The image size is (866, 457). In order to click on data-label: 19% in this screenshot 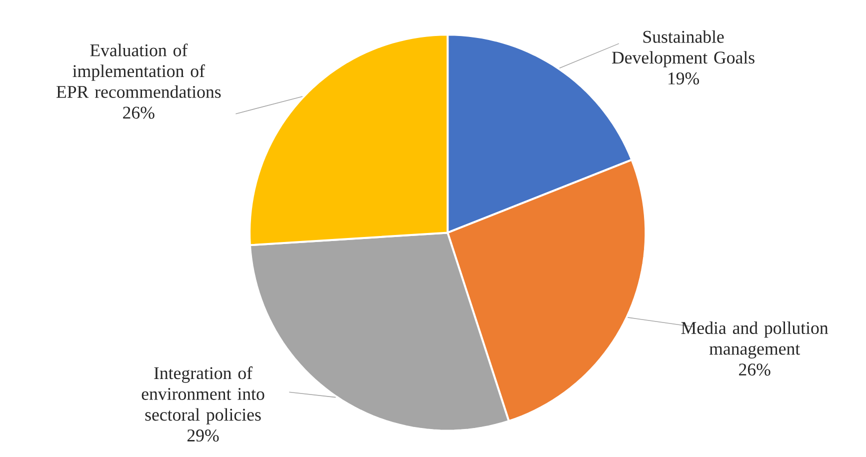, I will do `click(684, 78)`.